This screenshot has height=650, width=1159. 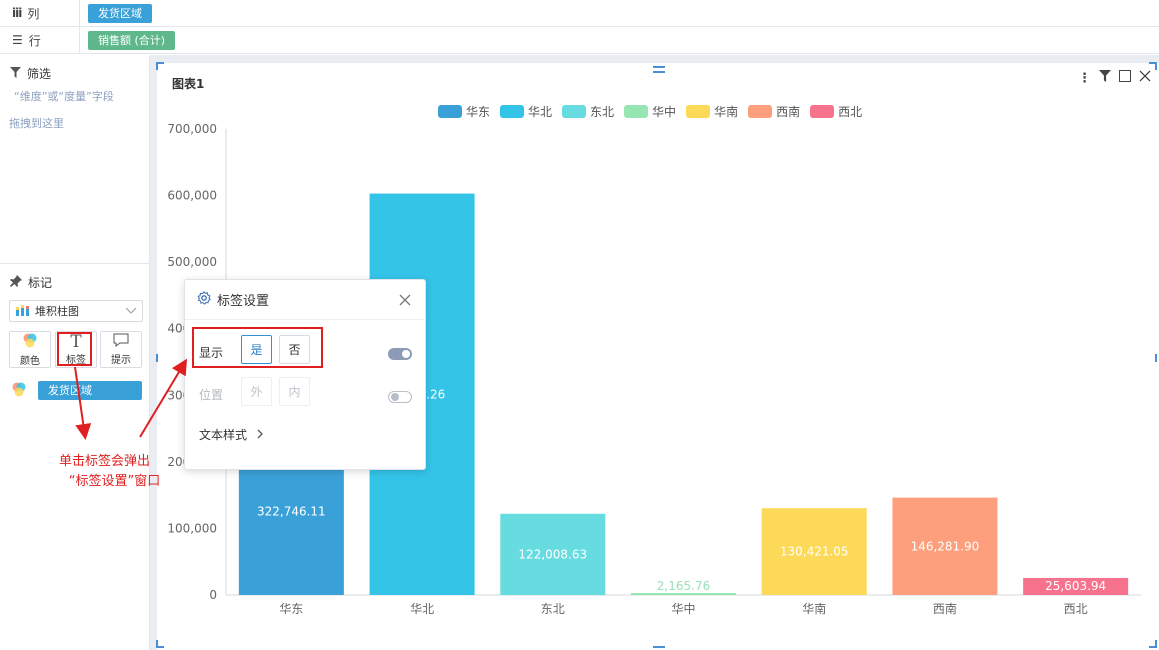 What do you see at coordinates (683, 586) in the screenshot?
I see `data-label: 2,165.76` at bounding box center [683, 586].